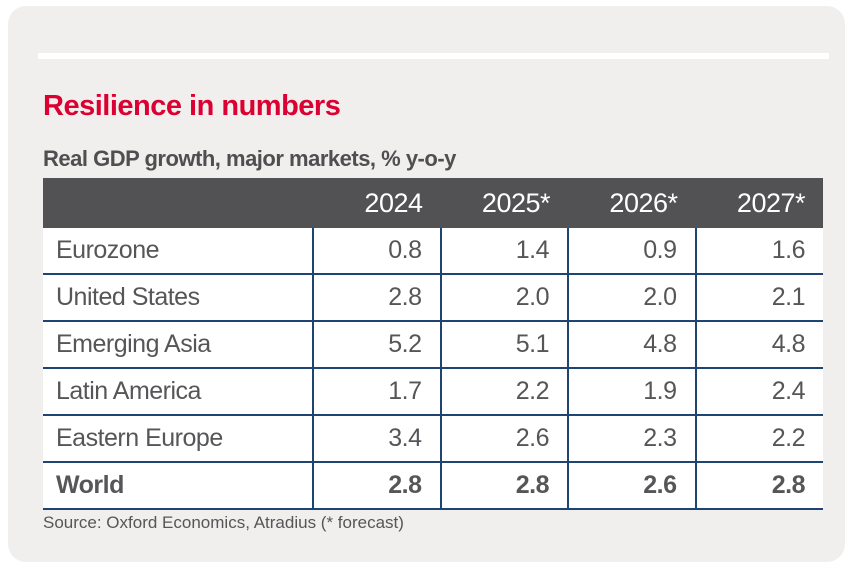 The image size is (851, 569). I want to click on page-title: Resilience in numbers, so click(192, 106).